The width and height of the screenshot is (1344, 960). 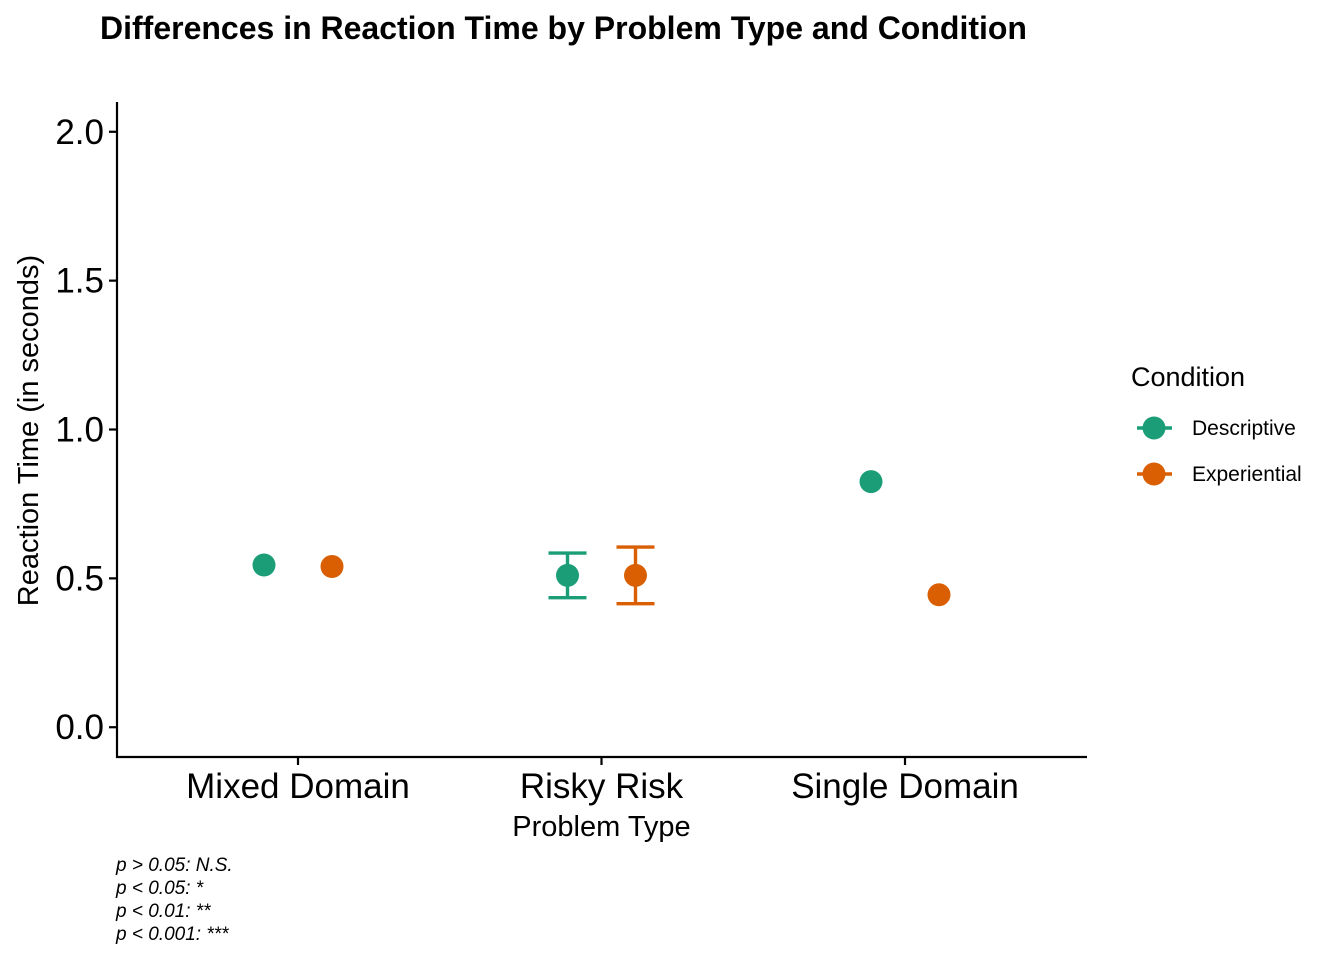 I want to click on y-axis-ticks: 0.0 0.5 1.0 1.5 2.0, so click(x=86, y=430).